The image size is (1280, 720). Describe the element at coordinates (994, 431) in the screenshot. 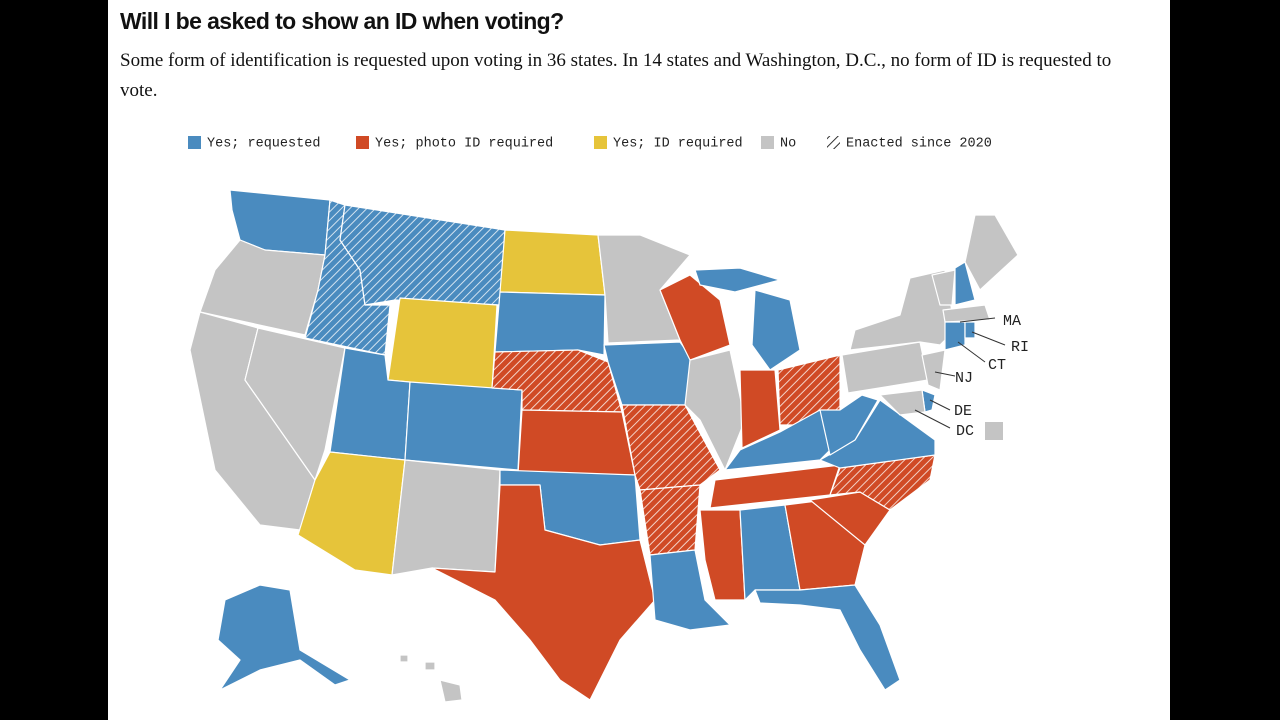

I see `dc-marker` at that location.